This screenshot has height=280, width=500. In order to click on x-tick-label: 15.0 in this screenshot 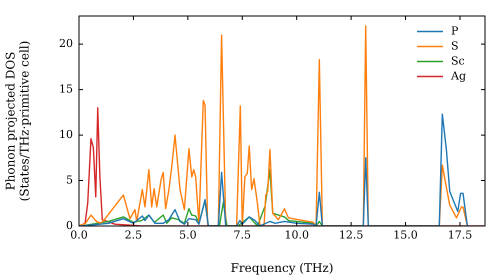, I will do `click(405, 235)`.